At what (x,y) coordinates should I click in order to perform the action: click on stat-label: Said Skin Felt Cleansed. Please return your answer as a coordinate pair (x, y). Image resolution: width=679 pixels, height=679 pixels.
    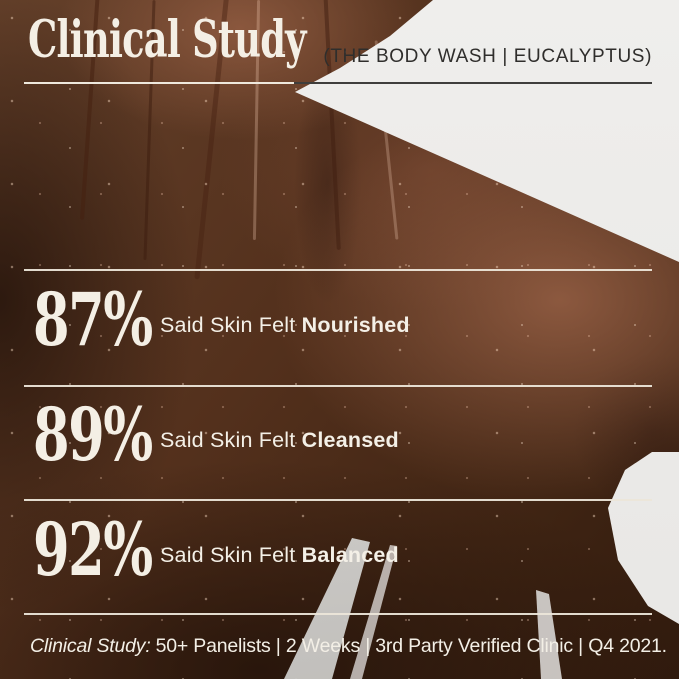
    Looking at the image, I should click on (279, 440).